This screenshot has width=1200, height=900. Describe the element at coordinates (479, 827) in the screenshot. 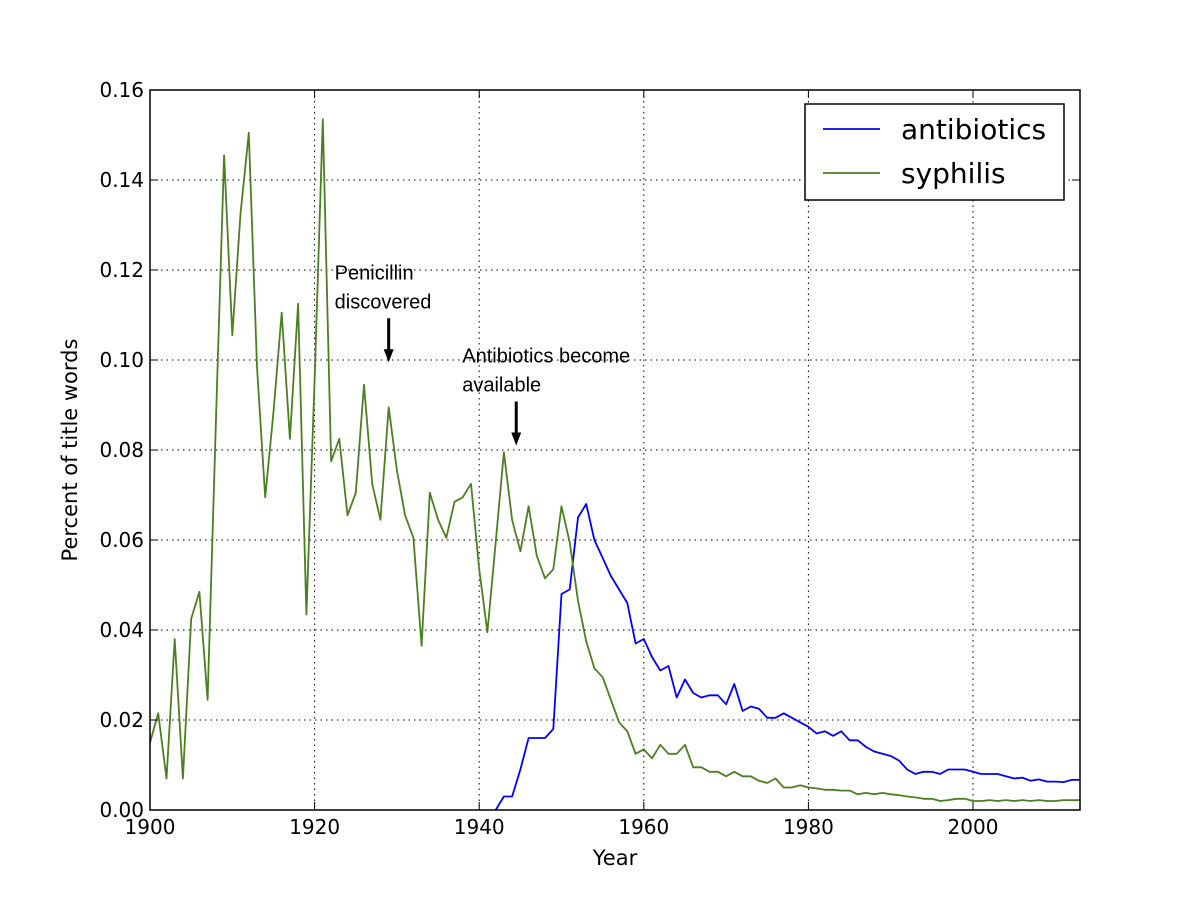

I see `x-tick-label: 1940` at that location.